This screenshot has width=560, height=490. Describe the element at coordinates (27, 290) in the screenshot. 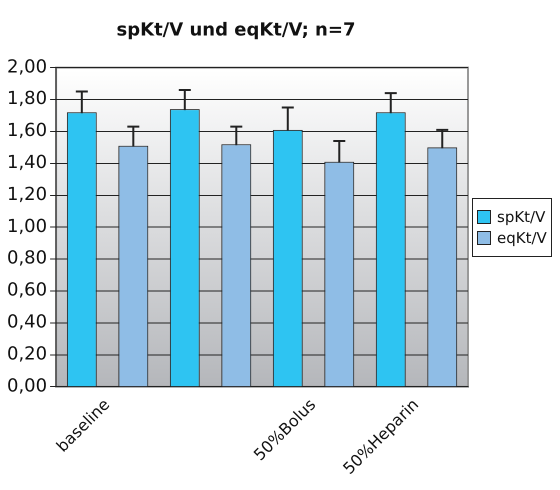

I see `y-tick-label: 0,60` at that location.